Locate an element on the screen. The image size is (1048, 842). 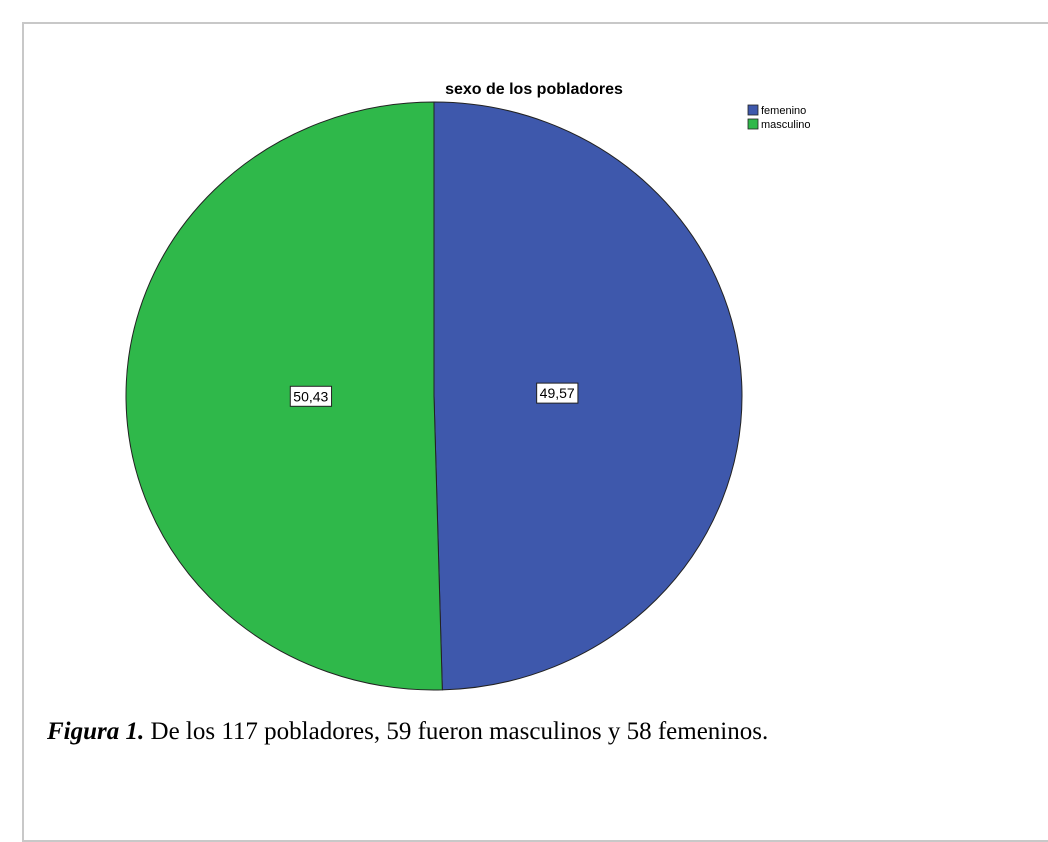
data-label: 49,57 is located at coordinates (557, 393).